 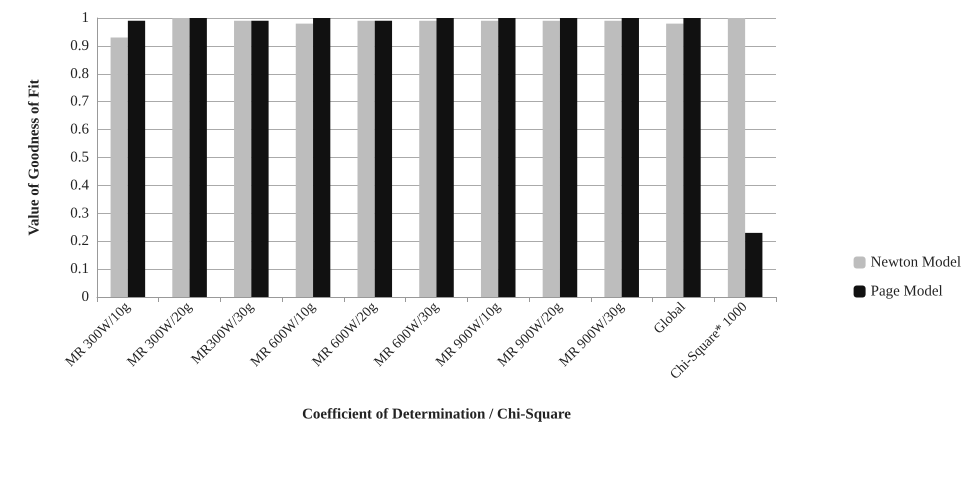 I want to click on y-tick-label: 0.1, so click(x=79, y=269).